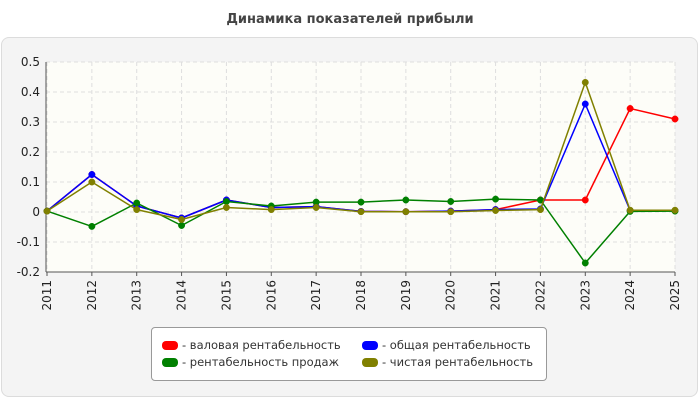 The height and width of the screenshot is (400, 700). I want to click on legend-label: - чистая рентабельность, so click(458, 362).